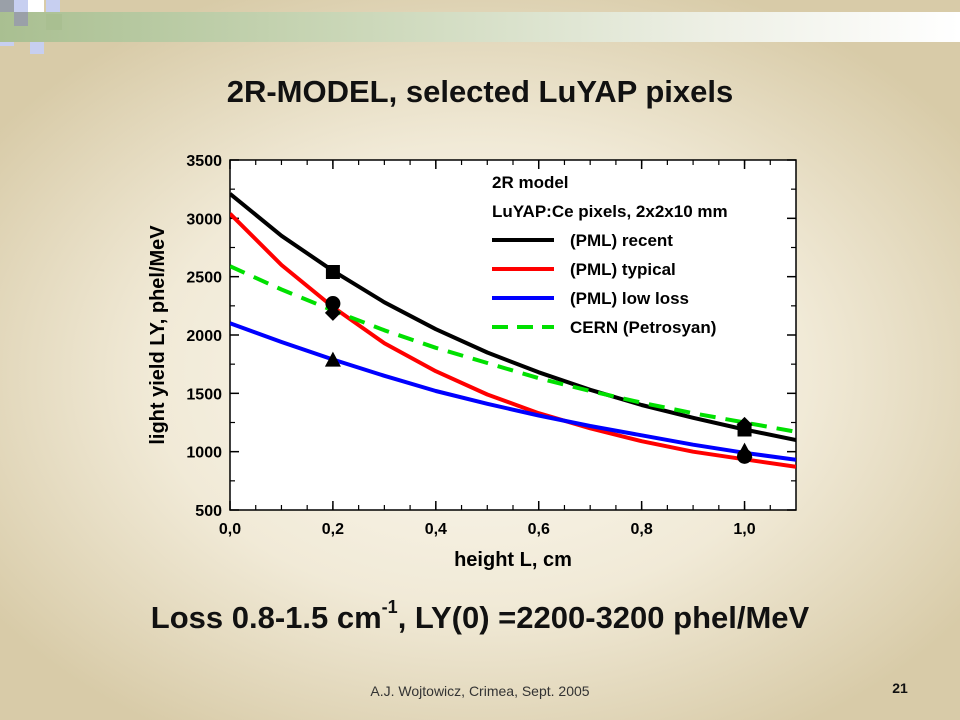 This screenshot has width=960, height=720. I want to click on series-line-cern-petrosyan, so click(513, 349).